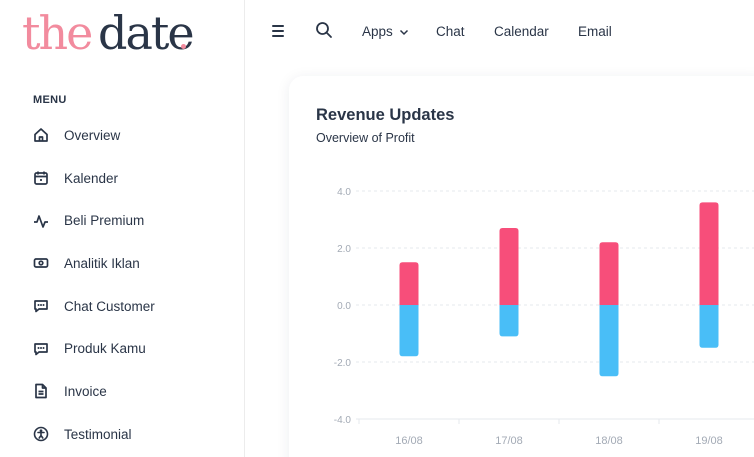 Image resolution: width=754 pixels, height=457 pixels. I want to click on email-link: Email, so click(595, 31).